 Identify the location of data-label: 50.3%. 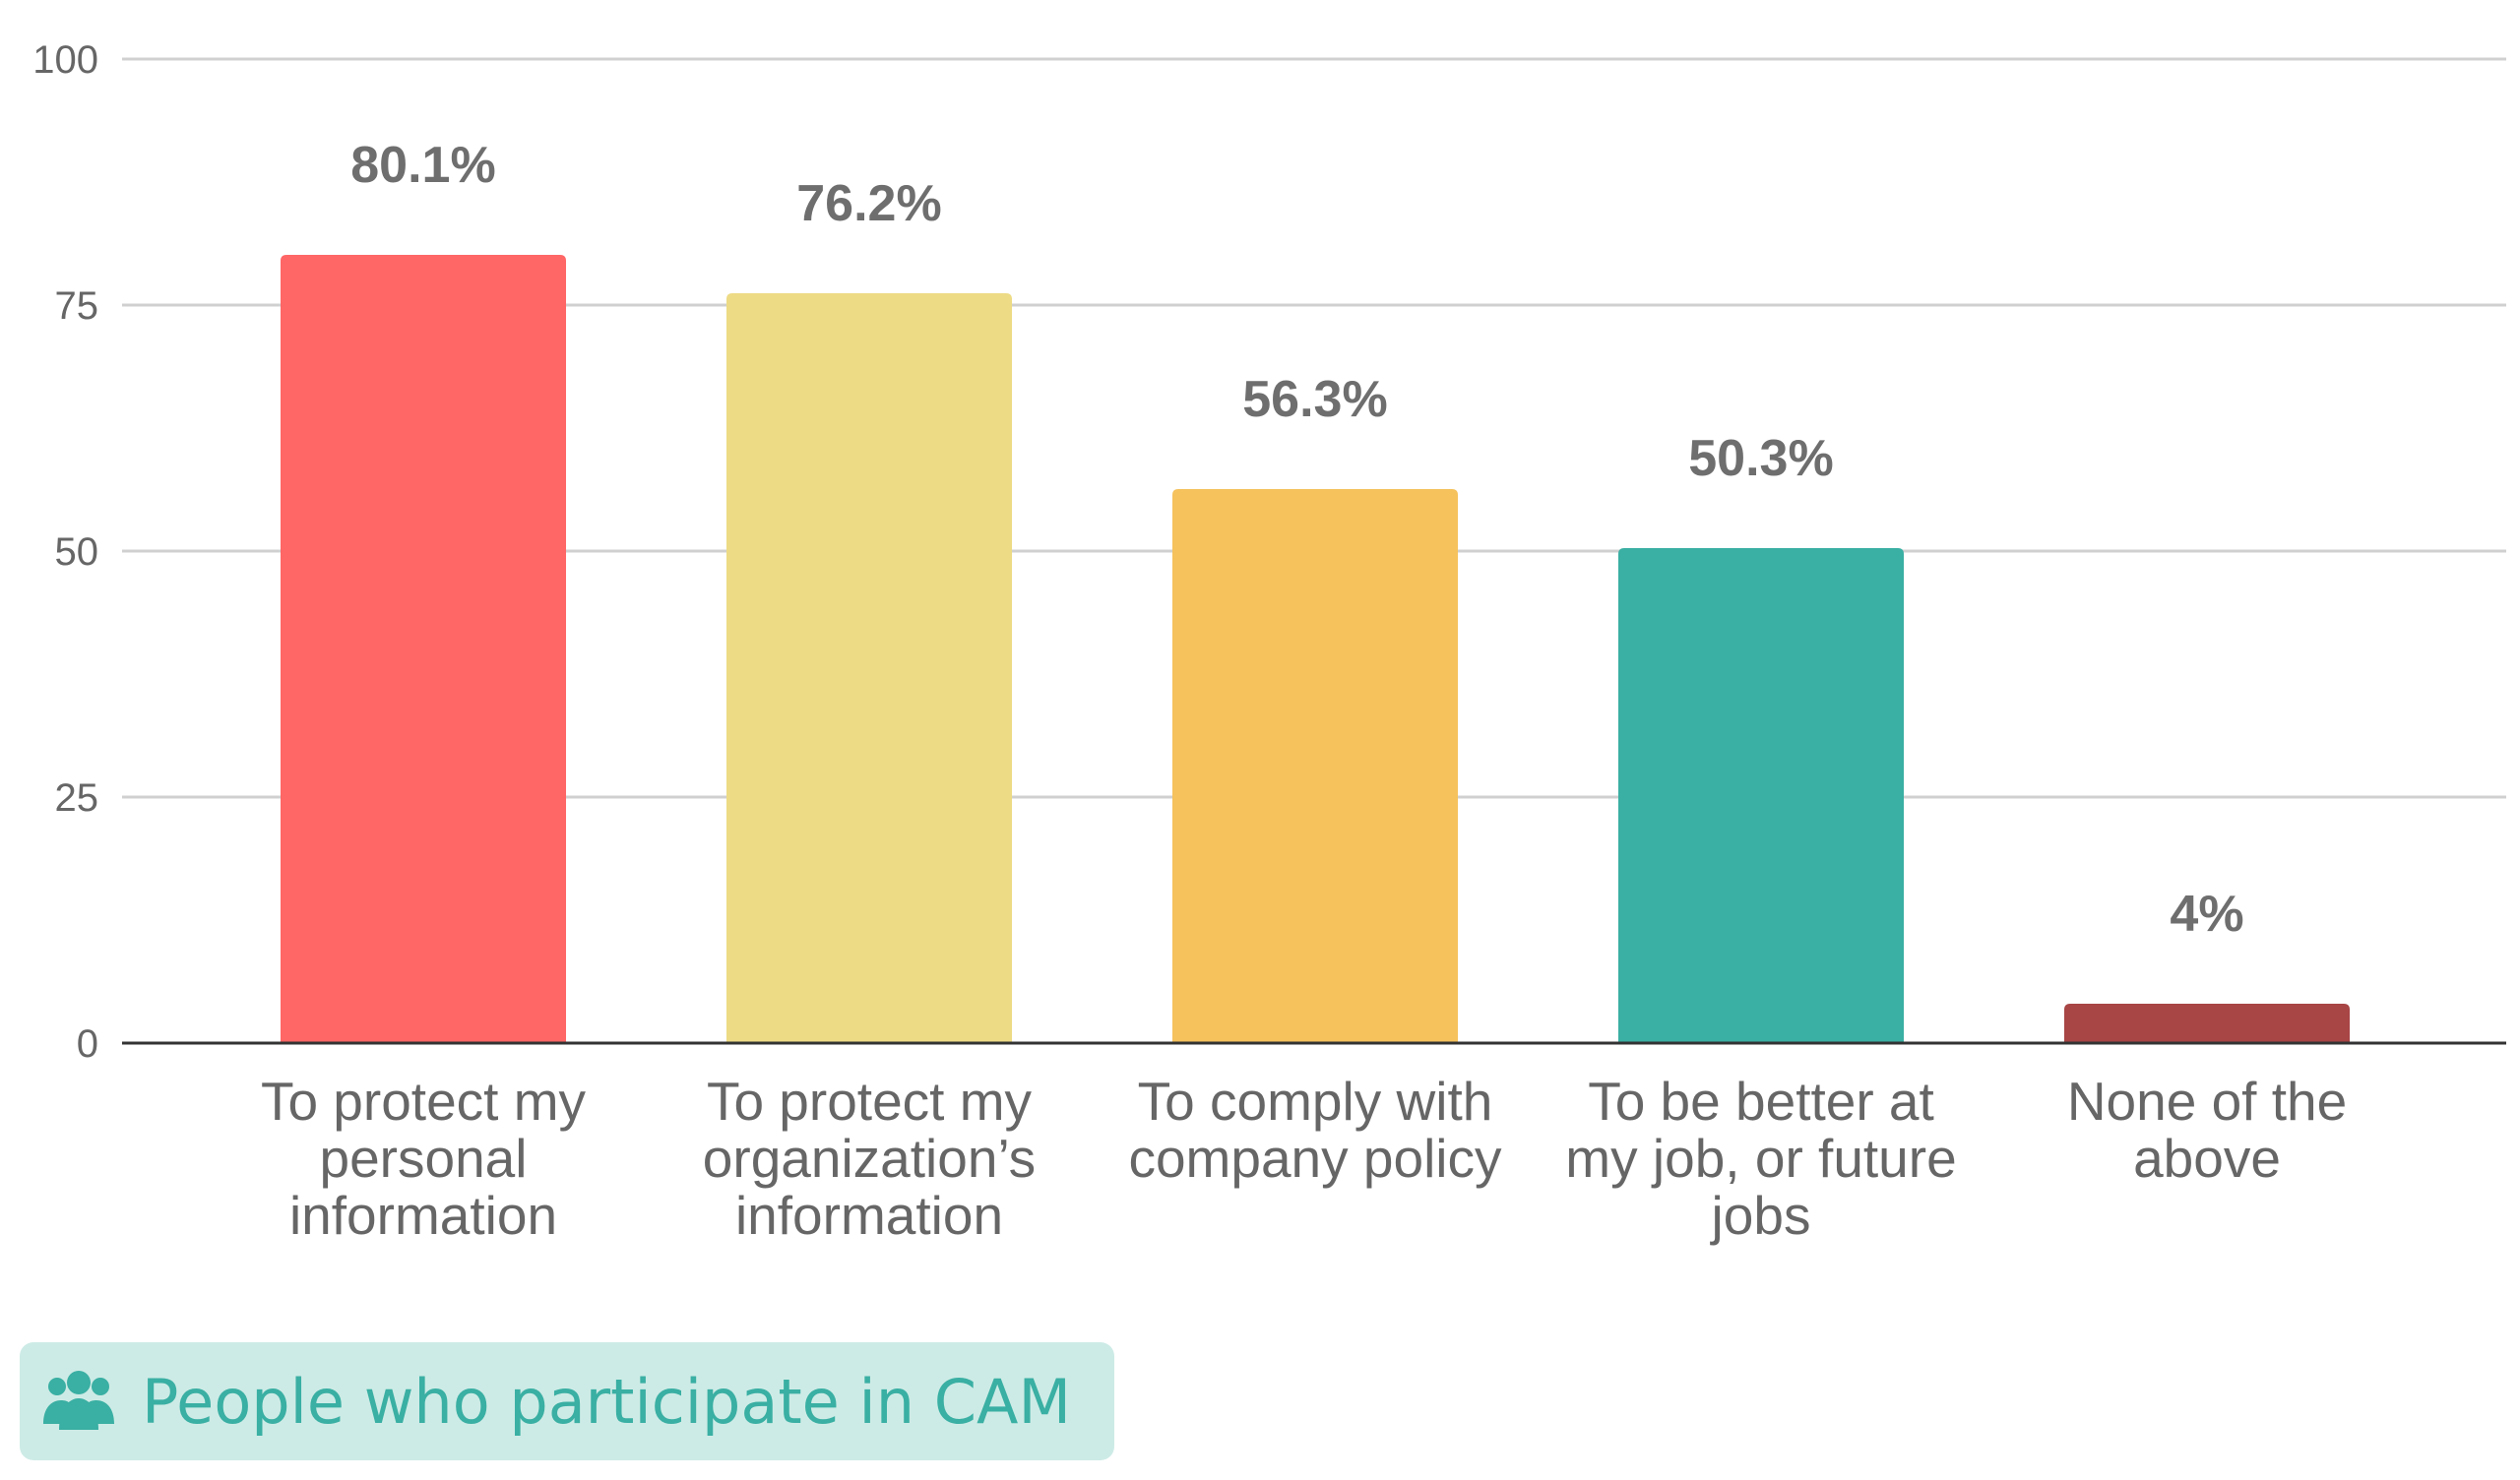
(1760, 459).